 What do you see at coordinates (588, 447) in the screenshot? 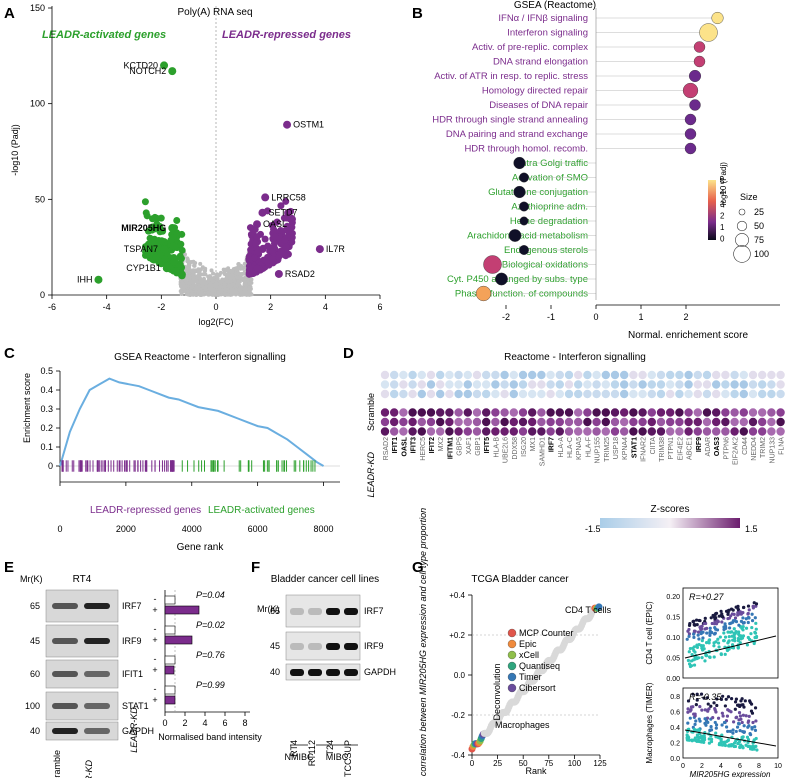
I see `heatmap-gene-label: HLA-F` at bounding box center [588, 447].